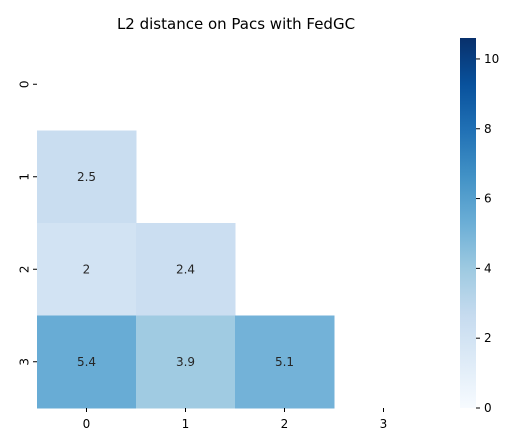 The image size is (511, 441). What do you see at coordinates (488, 408) in the screenshot?
I see `colorbar-tick-label: 0` at bounding box center [488, 408].